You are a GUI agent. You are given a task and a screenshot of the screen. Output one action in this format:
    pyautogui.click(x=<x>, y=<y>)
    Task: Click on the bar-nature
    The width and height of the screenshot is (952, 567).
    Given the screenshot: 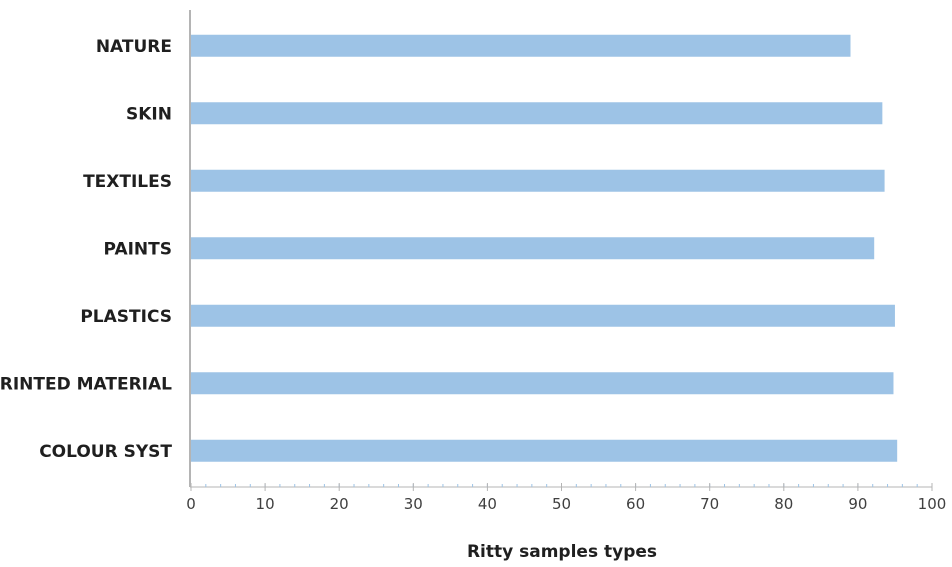 What is the action you would take?
    pyautogui.click(x=521, y=45)
    